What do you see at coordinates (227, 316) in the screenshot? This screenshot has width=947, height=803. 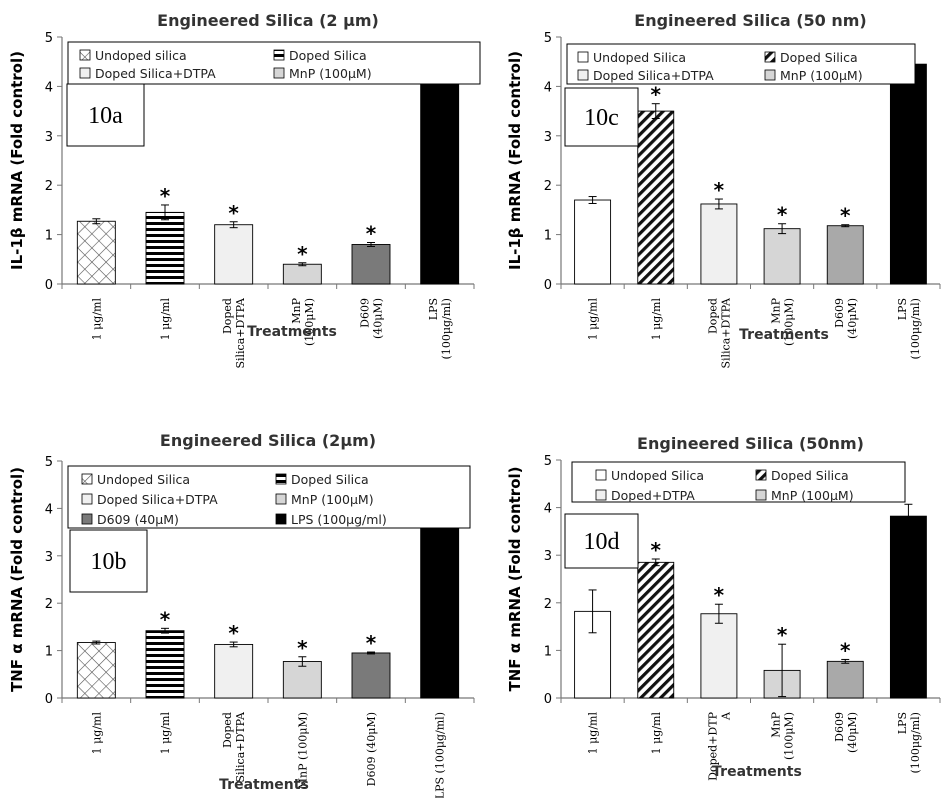 I see `category-label: Doped` at bounding box center [227, 316].